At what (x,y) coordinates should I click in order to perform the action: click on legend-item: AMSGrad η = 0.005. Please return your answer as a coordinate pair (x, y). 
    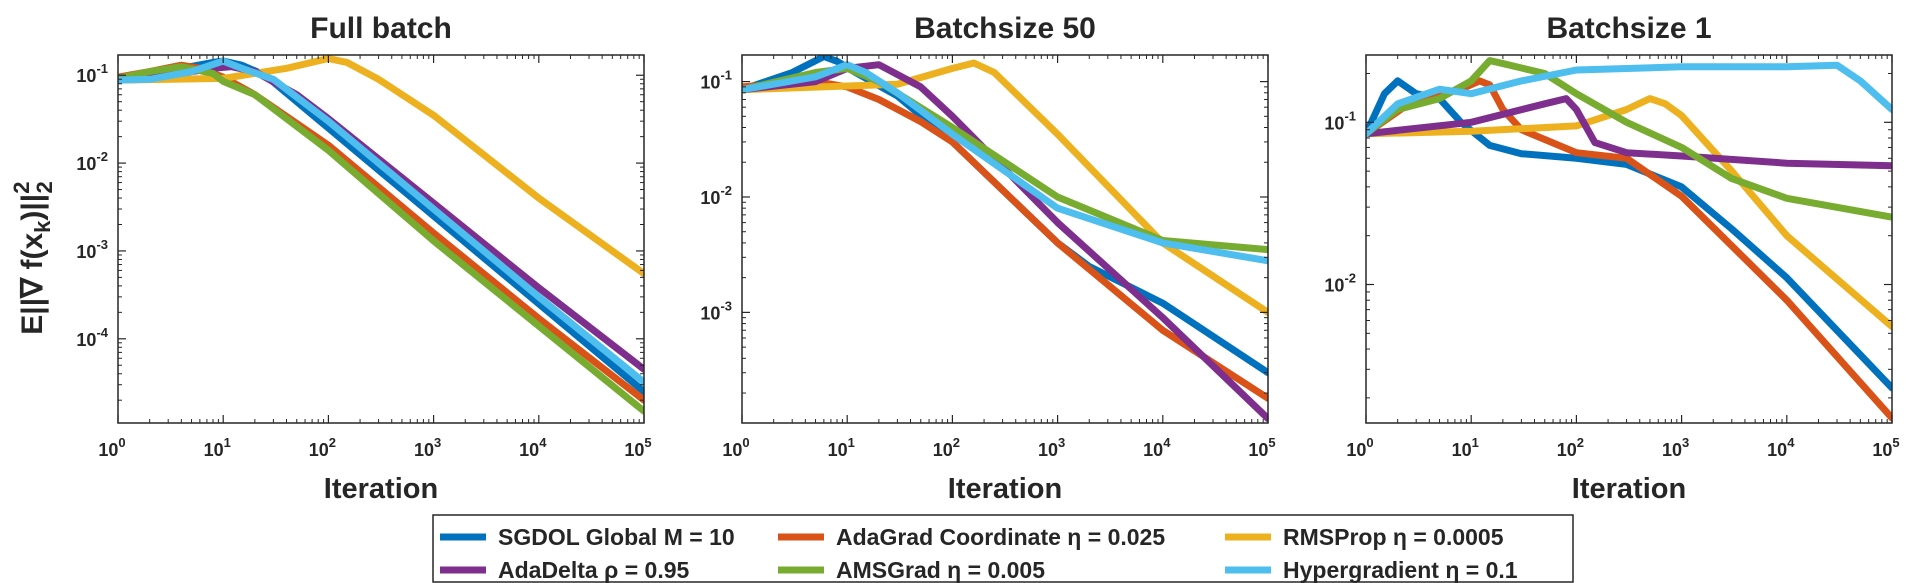
    Looking at the image, I should click on (911, 570).